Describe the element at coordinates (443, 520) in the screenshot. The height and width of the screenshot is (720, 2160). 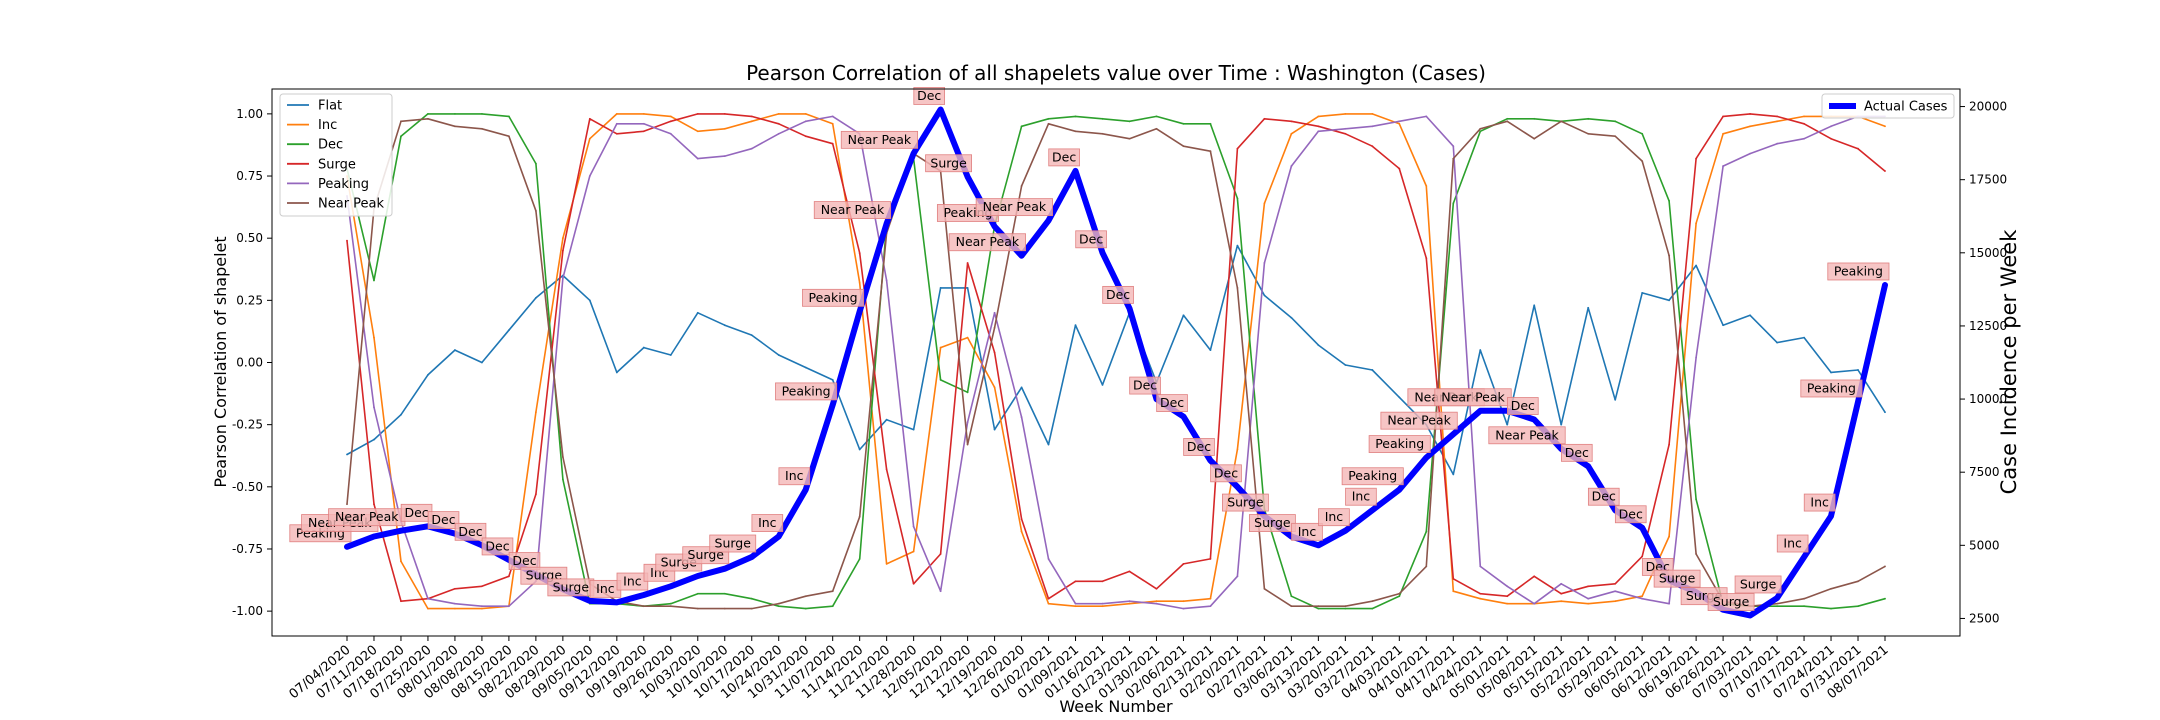
I see `annotation-4: Dec` at that location.